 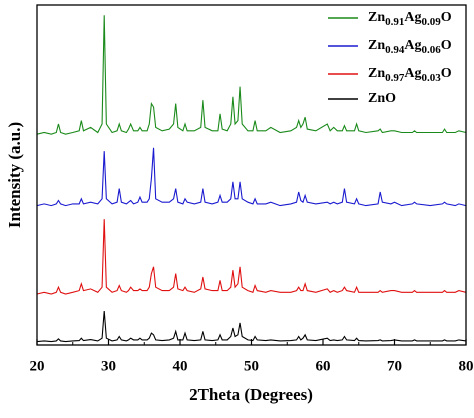 I want to click on x-tick-label: 30, so click(x=108, y=366).